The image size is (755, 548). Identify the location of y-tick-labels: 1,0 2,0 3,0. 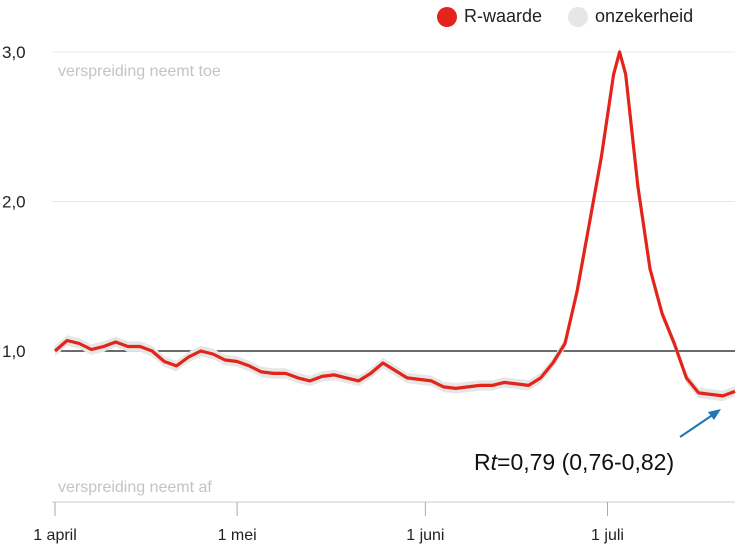
(14, 202).